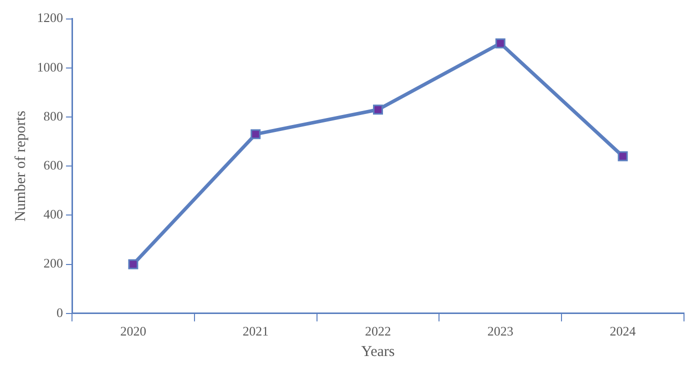  What do you see at coordinates (20, 166) in the screenshot?
I see `y-axis-title: Number of reports` at bounding box center [20, 166].